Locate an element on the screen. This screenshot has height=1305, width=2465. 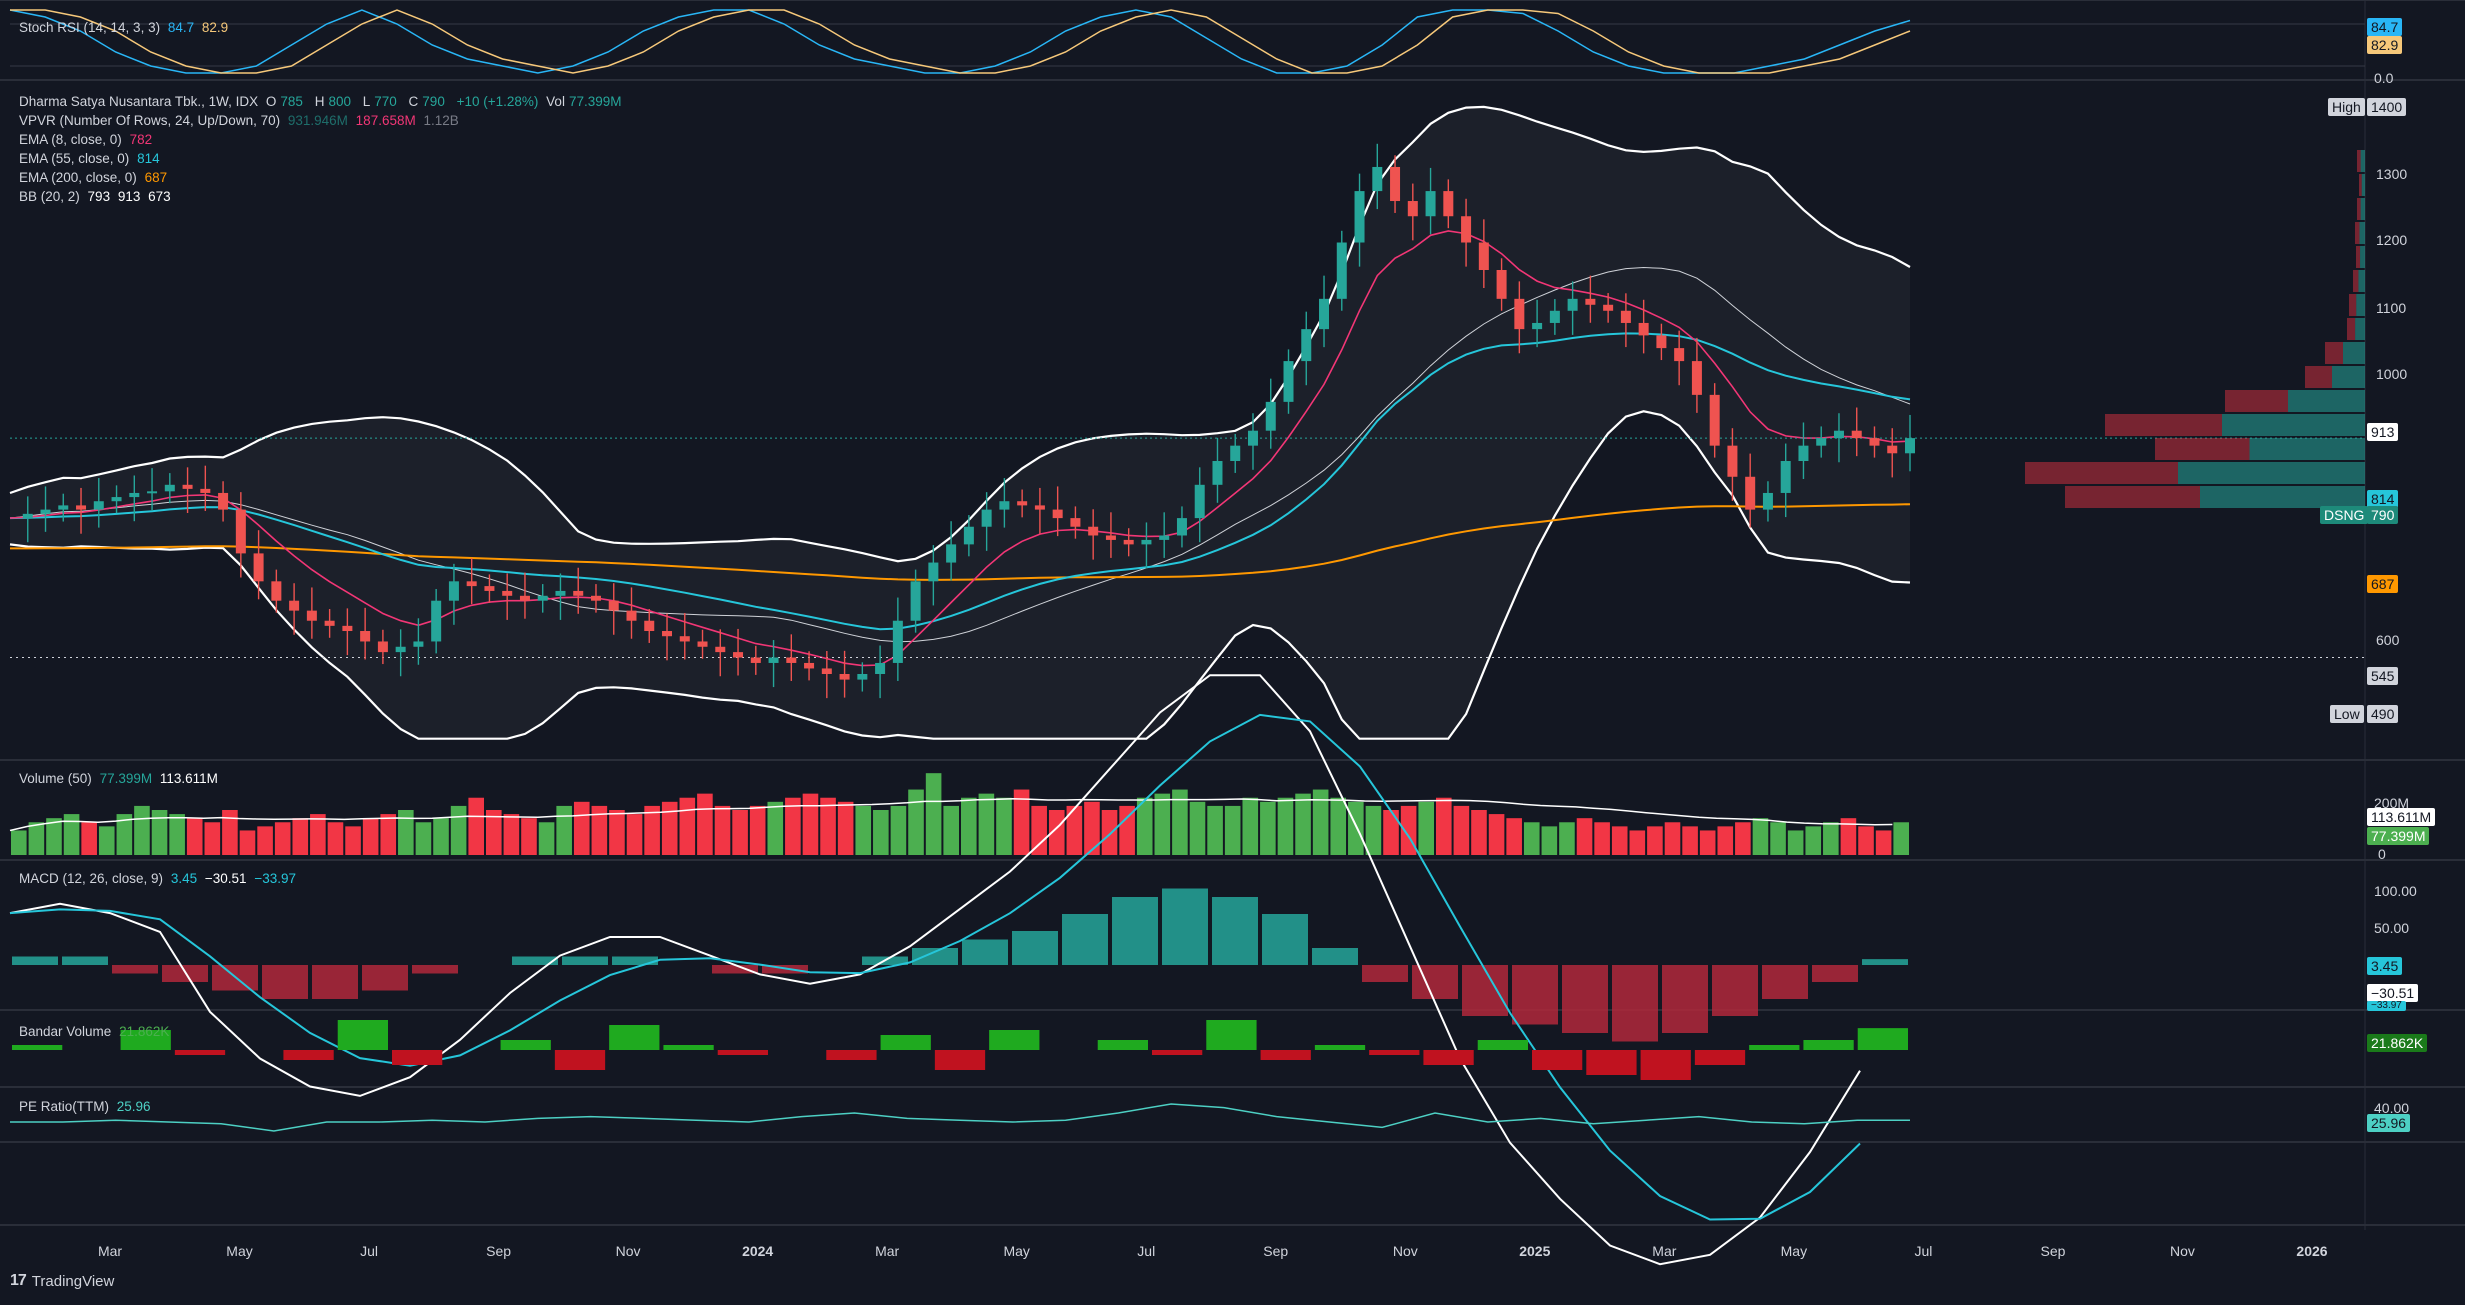
dotted-line-tag: 545 is located at coordinates (2383, 676).